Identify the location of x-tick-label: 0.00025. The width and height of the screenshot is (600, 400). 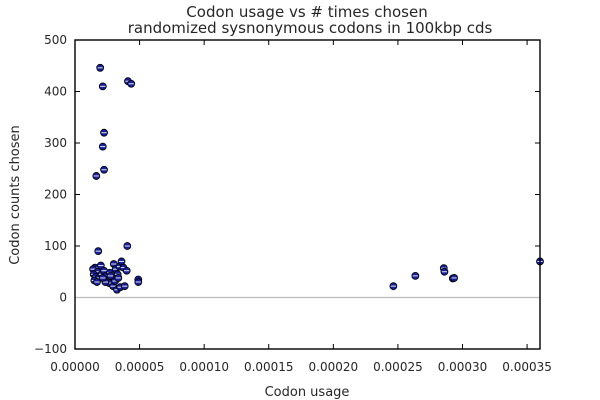
(398, 367).